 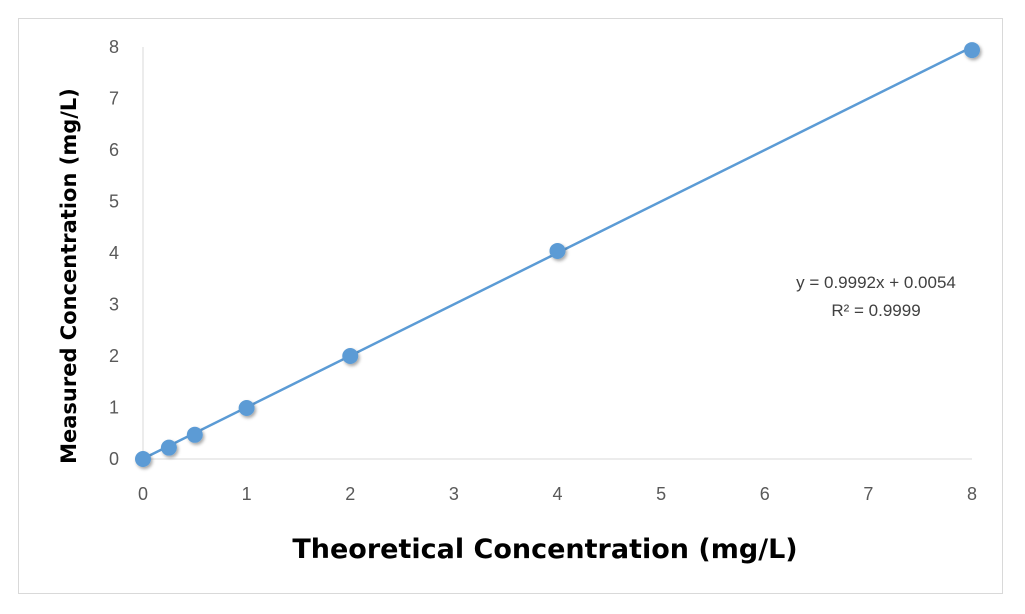 What do you see at coordinates (114, 356) in the screenshot?
I see `y-tick-label: 2` at bounding box center [114, 356].